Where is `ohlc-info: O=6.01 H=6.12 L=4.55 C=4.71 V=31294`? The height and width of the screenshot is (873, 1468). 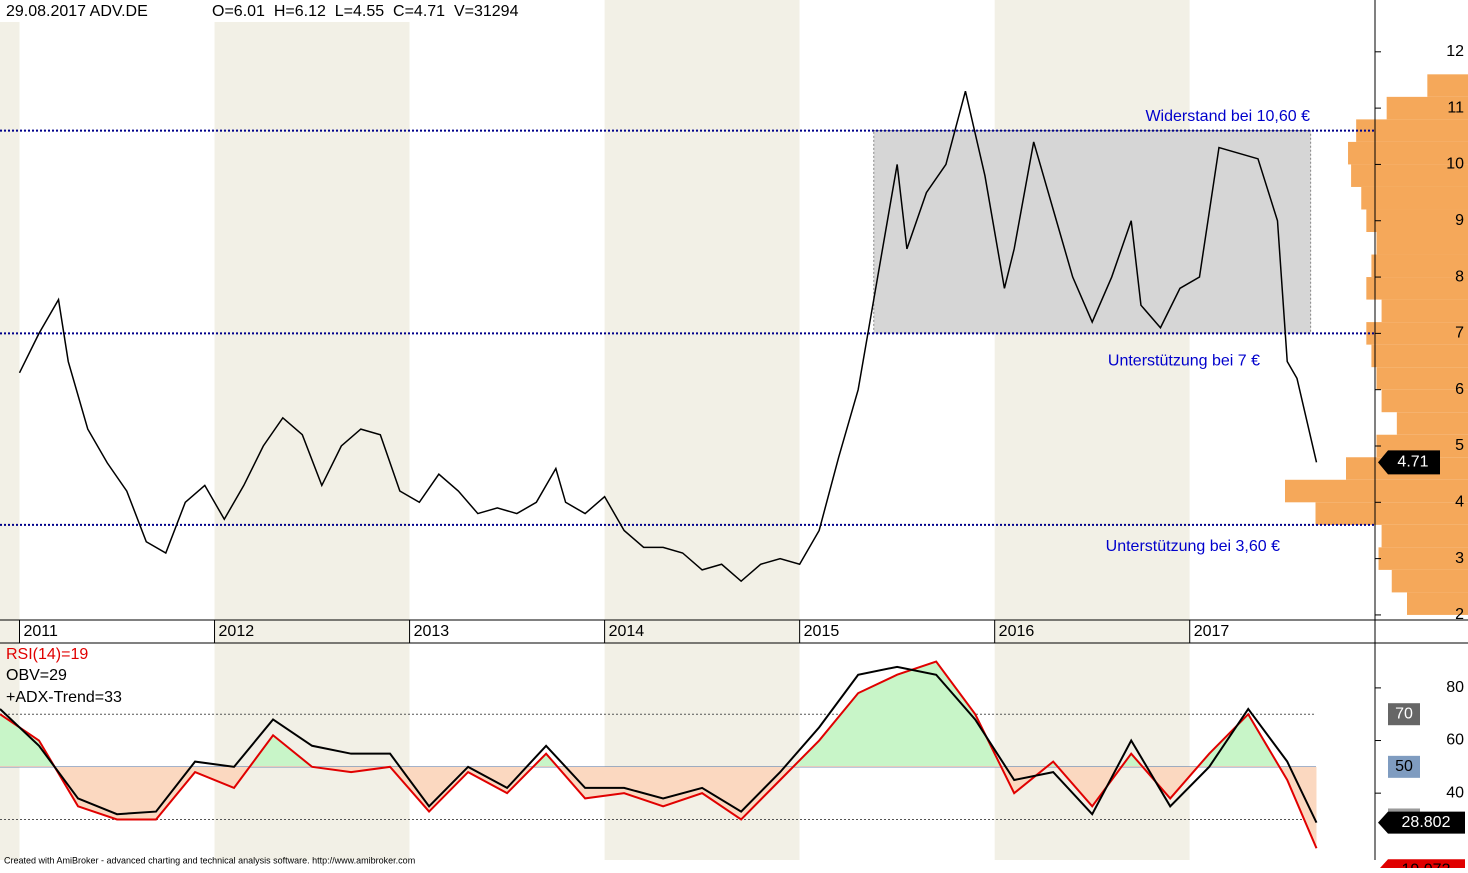
ohlc-info: O=6.01 H=6.12 L=4.55 C=4.71 V=31294 is located at coordinates (365, 11).